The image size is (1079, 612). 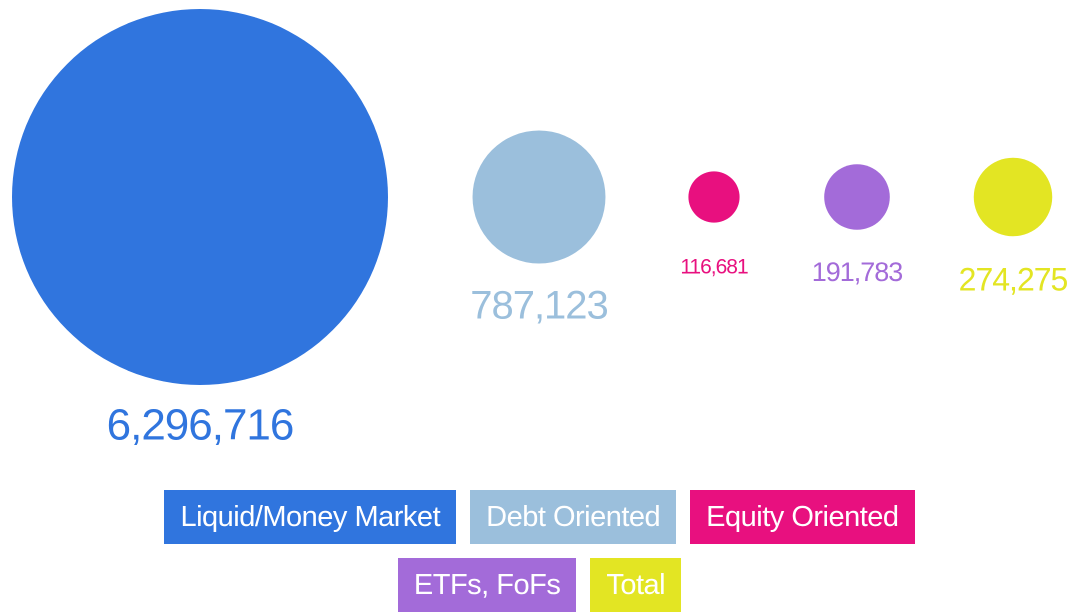 What do you see at coordinates (573, 517) in the screenshot?
I see `legend-item: Debt Oriented` at bounding box center [573, 517].